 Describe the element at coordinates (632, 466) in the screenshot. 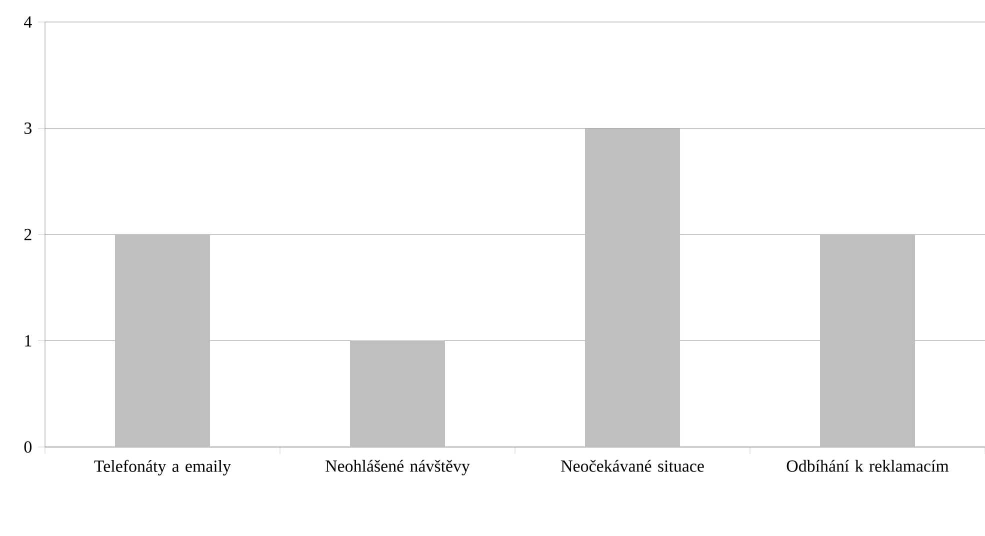

I see `x-tick-label: Neočekávané situace` at that location.